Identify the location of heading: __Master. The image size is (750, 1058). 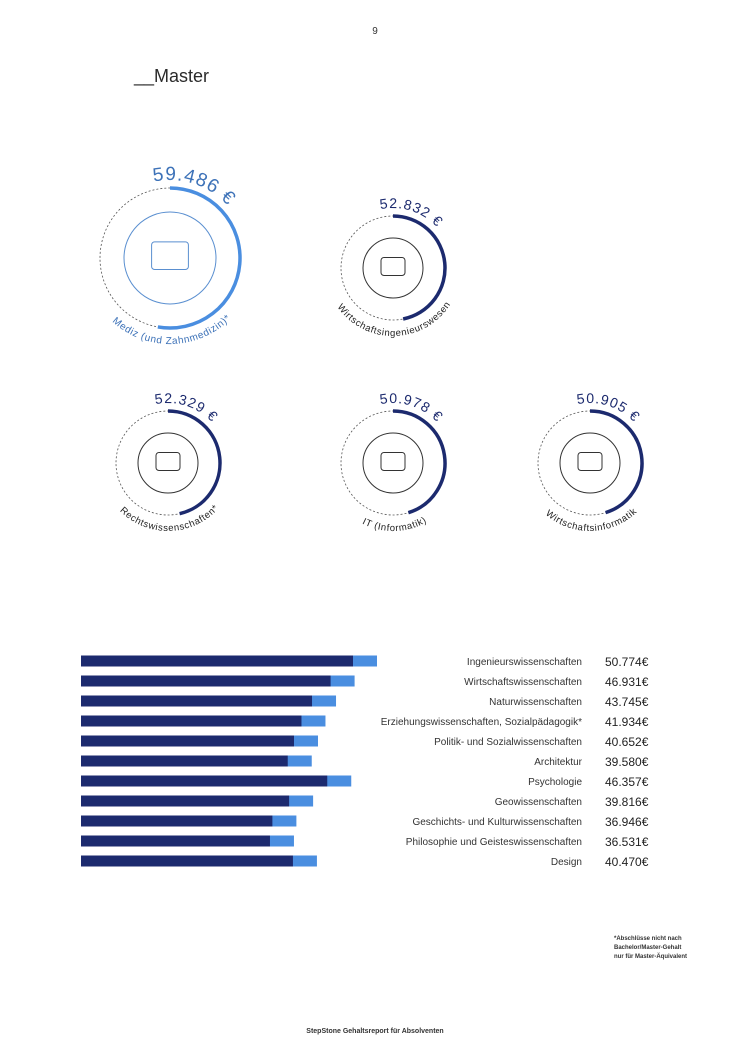
(171, 76).